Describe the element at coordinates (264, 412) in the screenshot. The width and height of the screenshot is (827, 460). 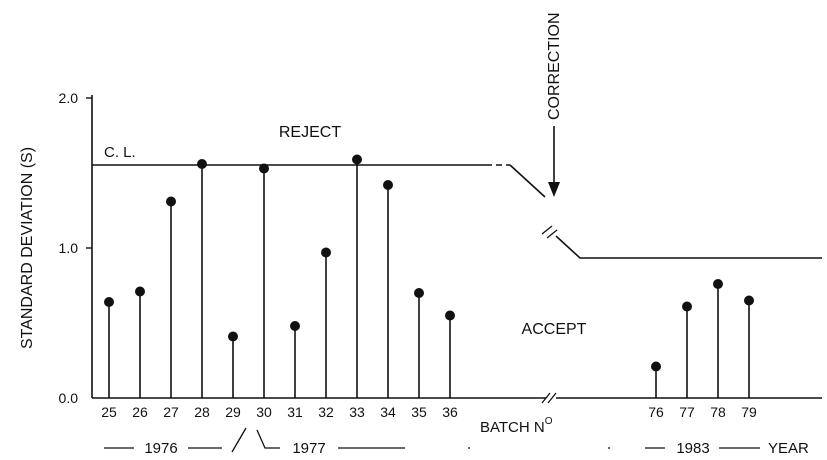
I see `x-tick-label-30: 30` at that location.